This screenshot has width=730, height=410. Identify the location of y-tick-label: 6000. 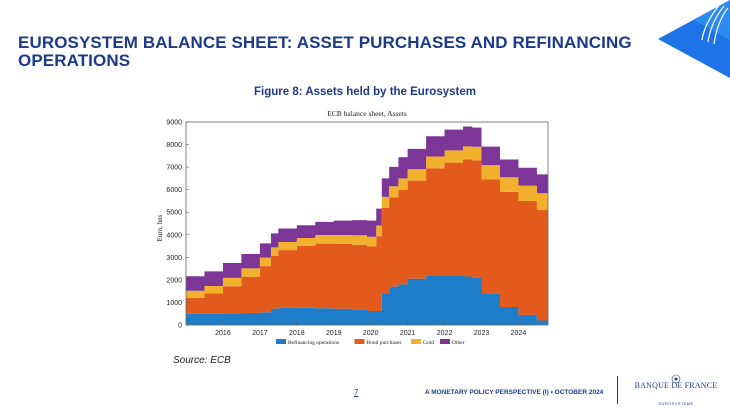
(174, 190).